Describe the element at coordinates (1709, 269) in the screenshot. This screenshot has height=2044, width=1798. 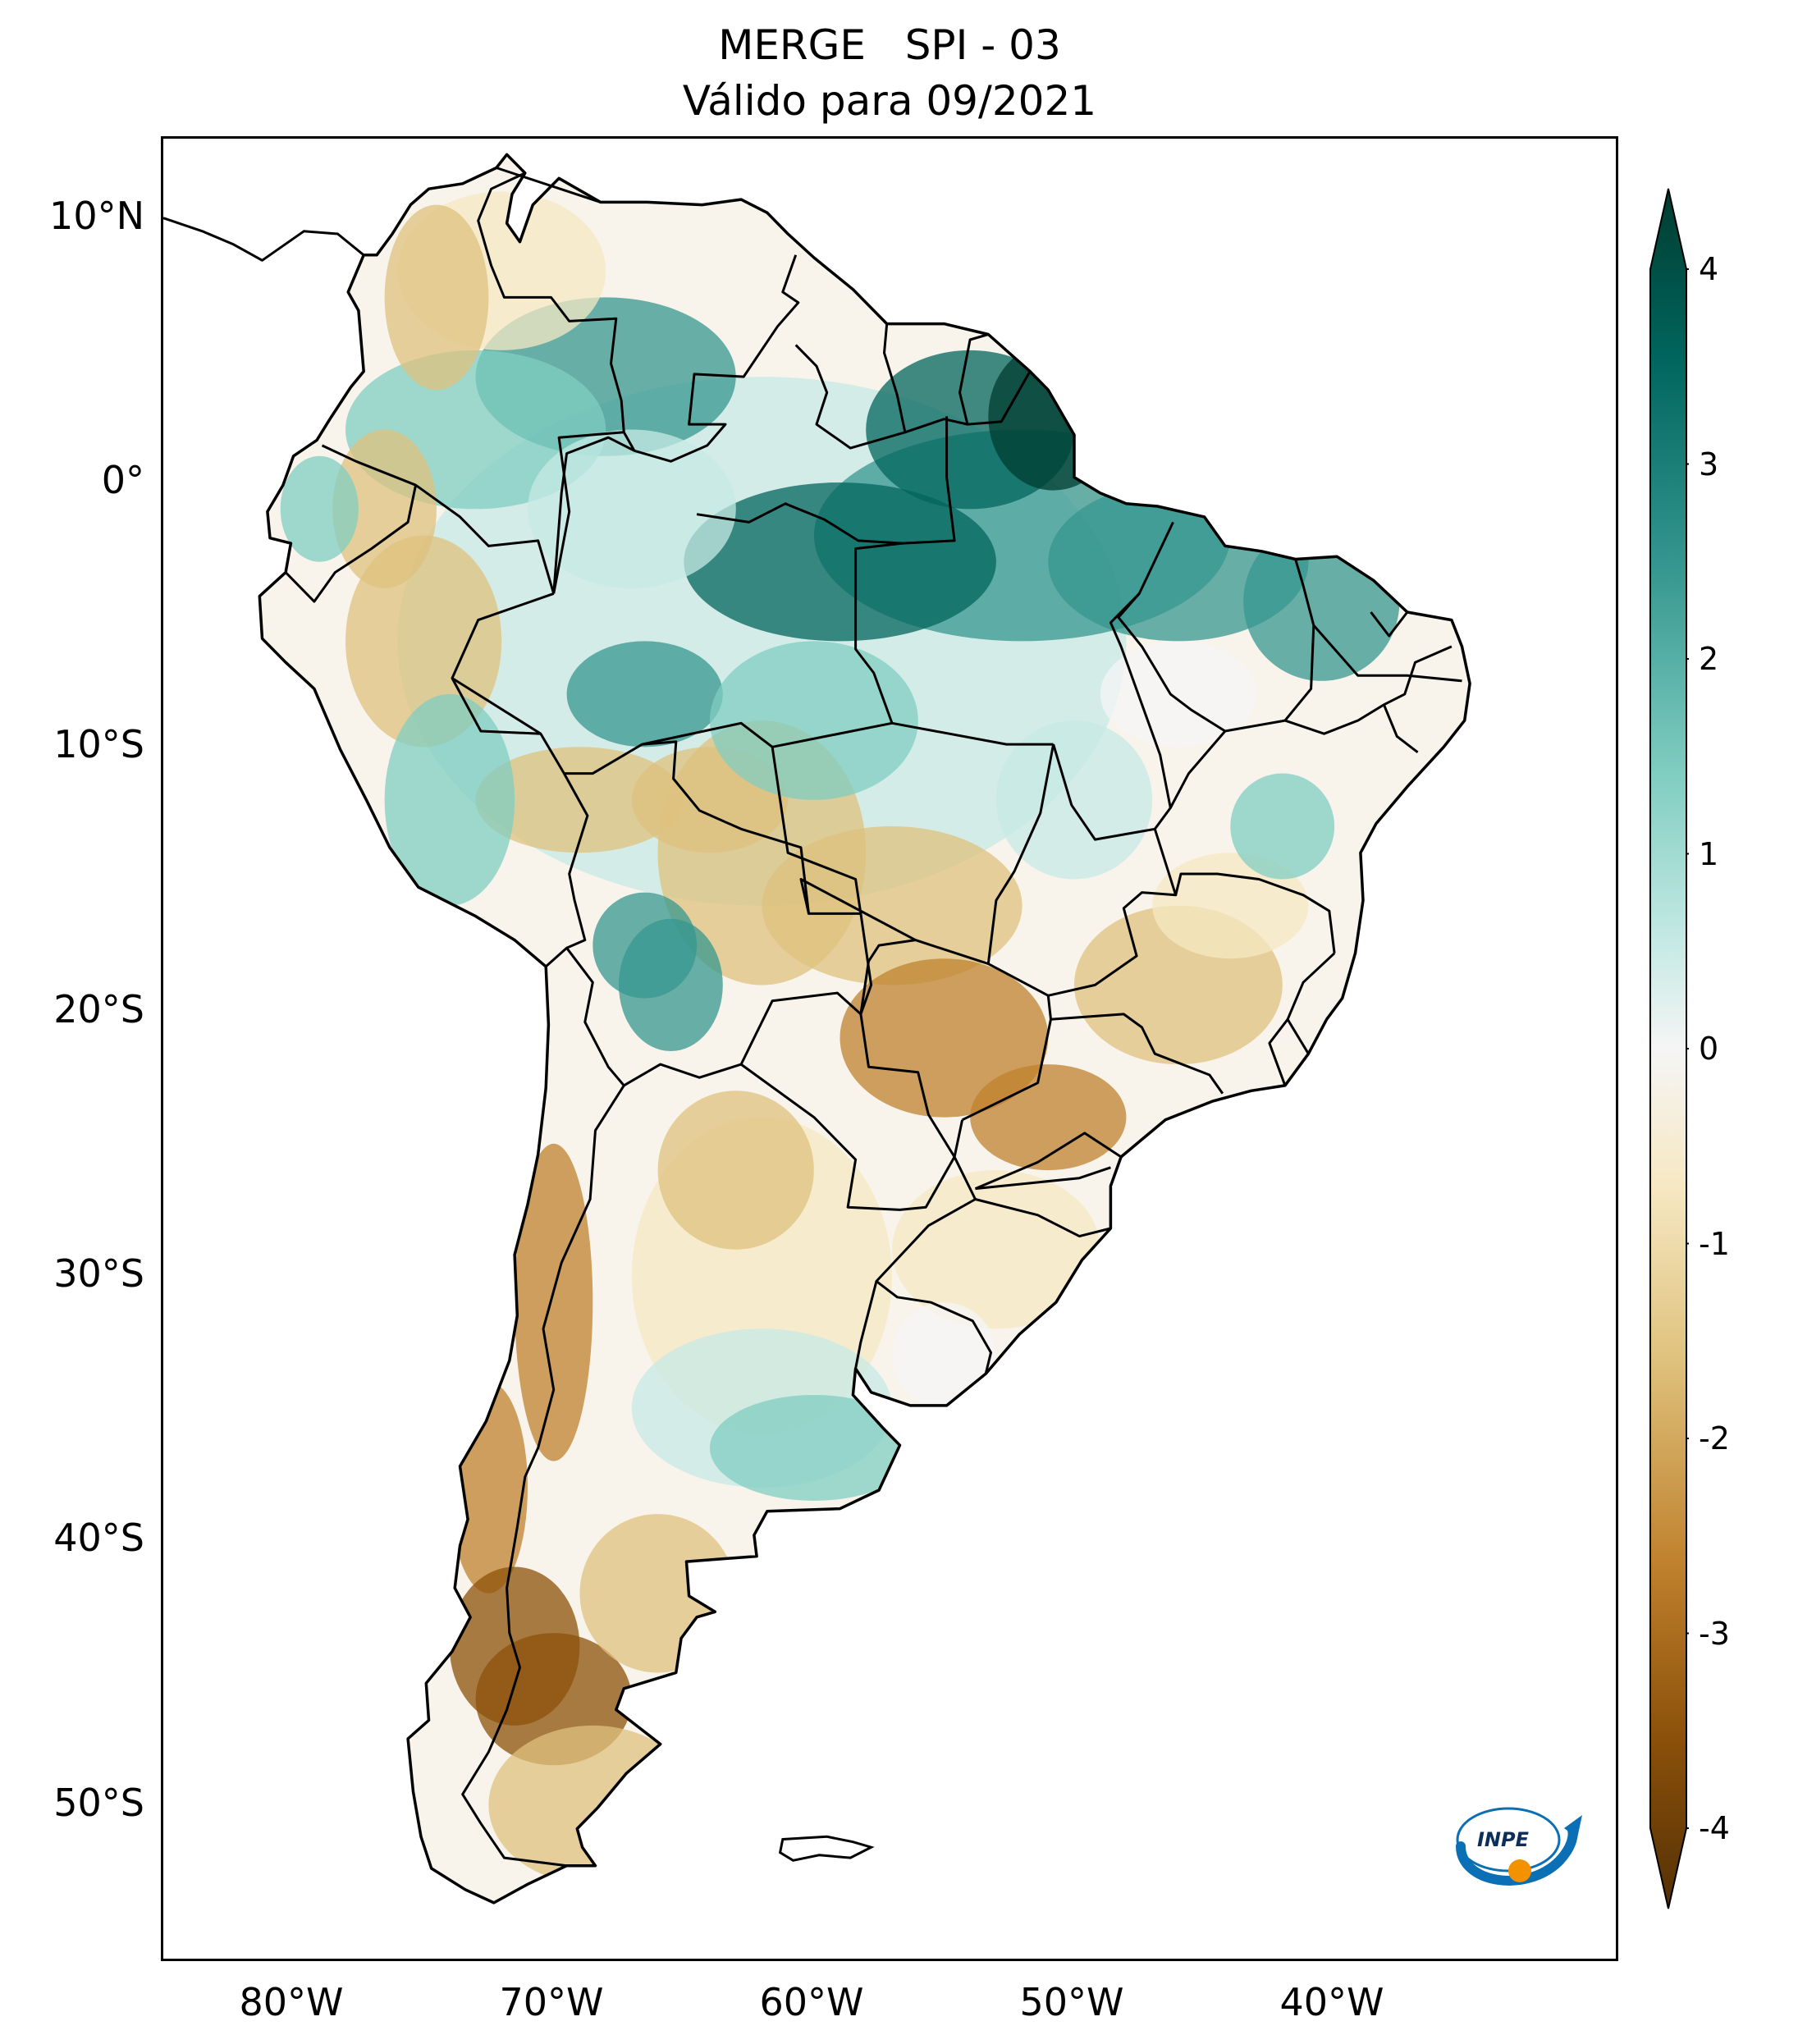
I see `colorbar-tick-label: 4` at that location.